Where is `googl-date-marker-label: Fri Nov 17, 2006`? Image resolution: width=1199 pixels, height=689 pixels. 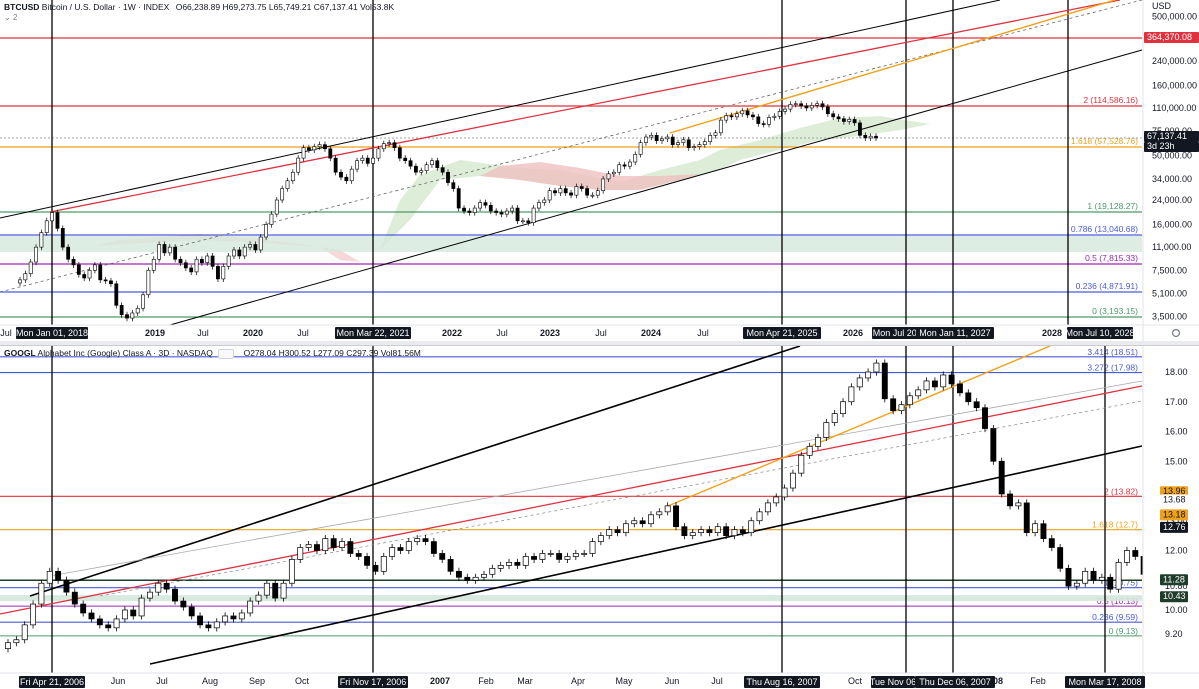
googl-date-marker-label: Fri Nov 17, 2006 is located at coordinates (373, 682).